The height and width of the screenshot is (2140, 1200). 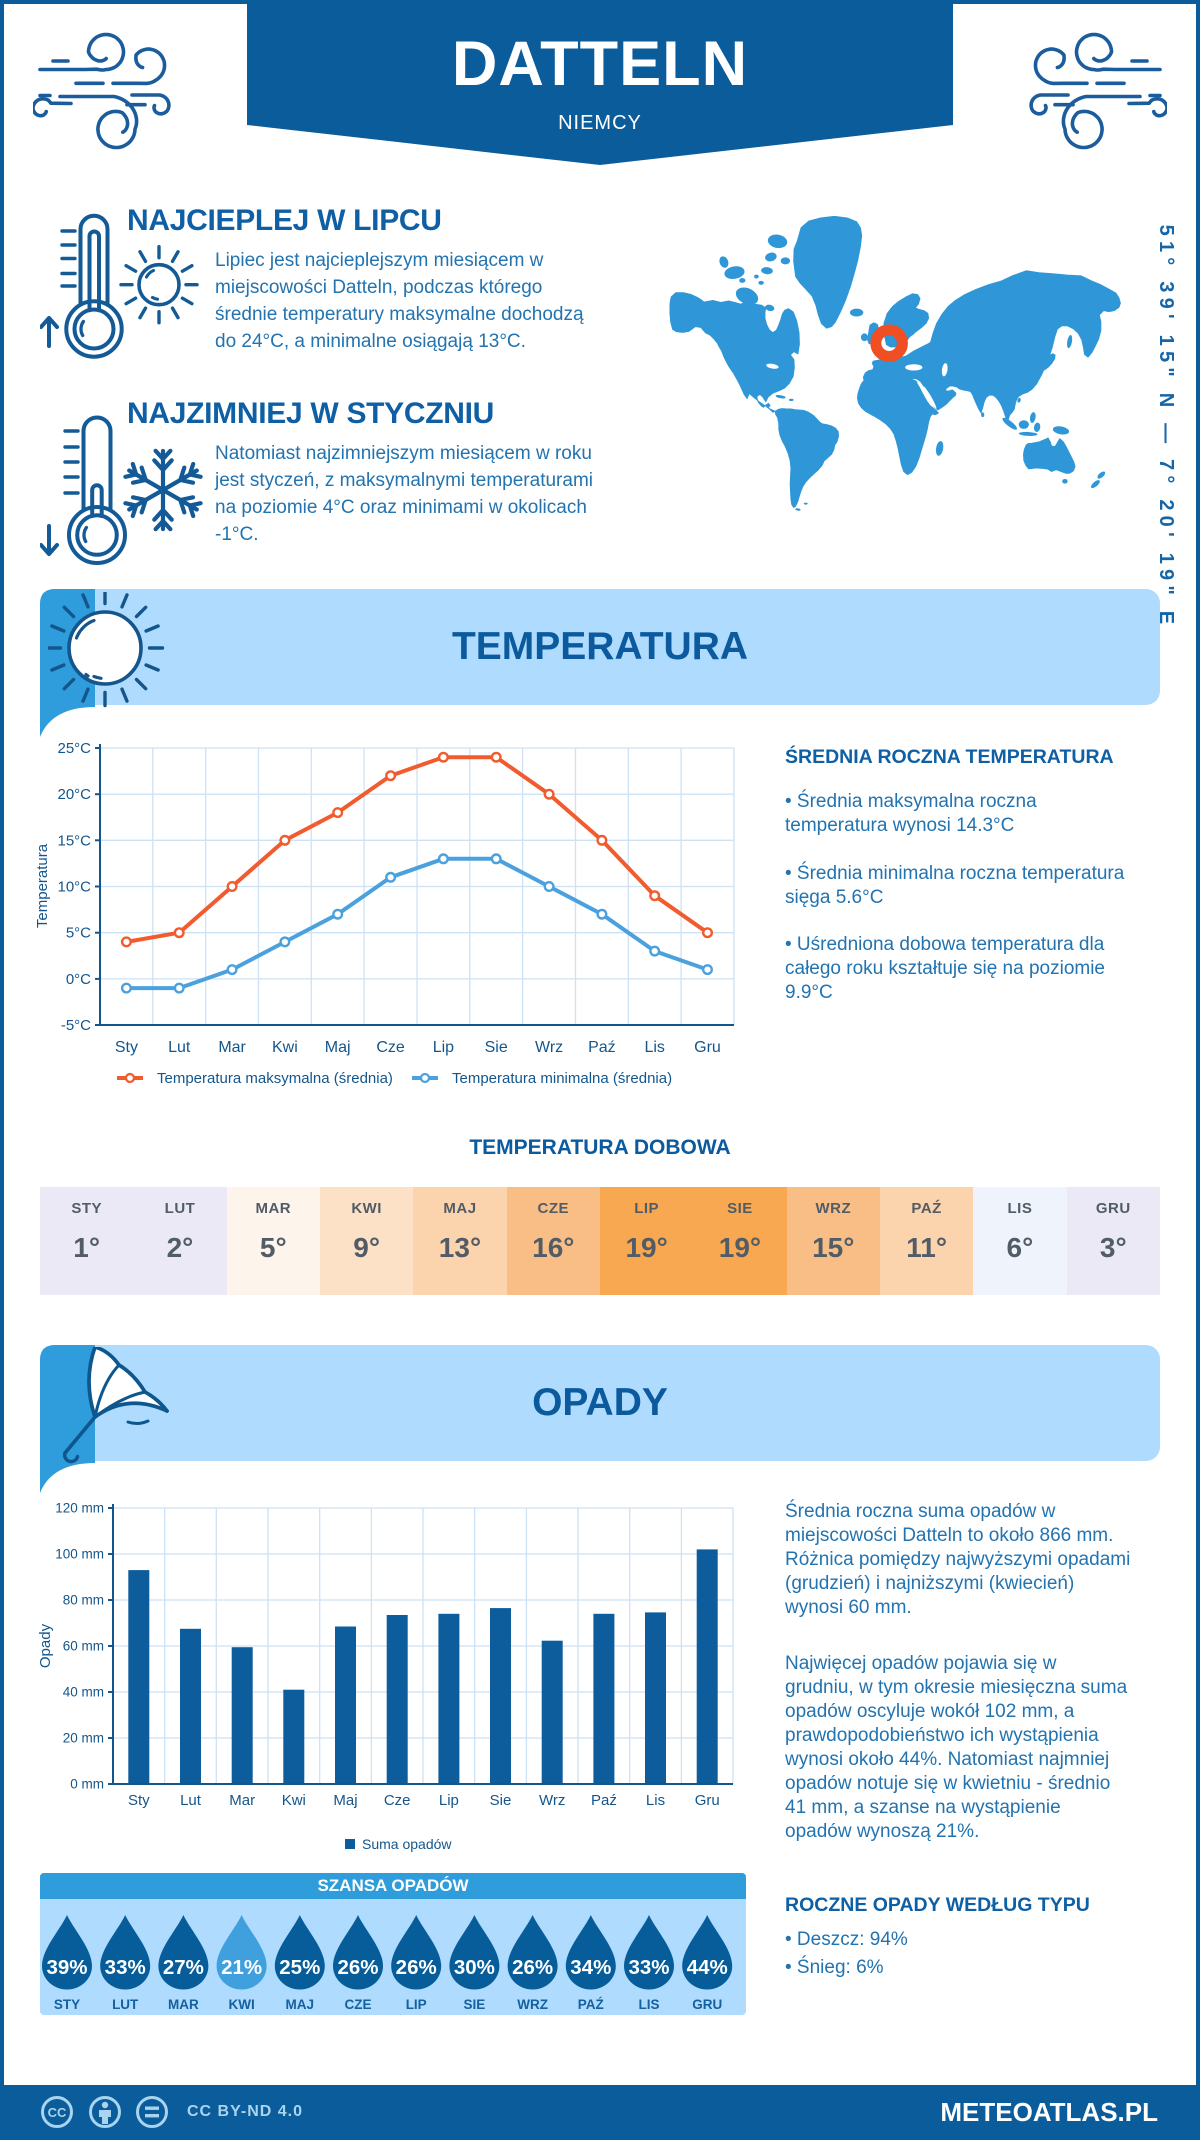 What do you see at coordinates (83, 1646) in the screenshot?
I see `svg-text: 60 mm` at bounding box center [83, 1646].